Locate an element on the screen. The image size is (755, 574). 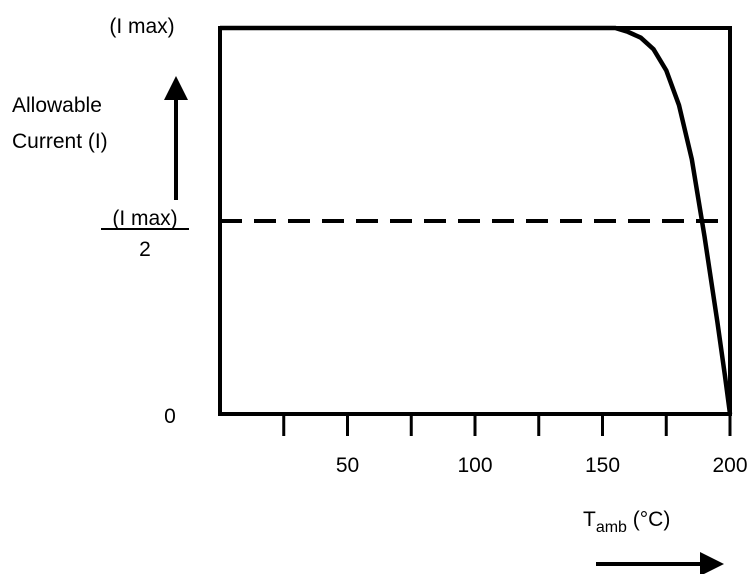
x-axis-ticks is located at coordinates (507, 425).